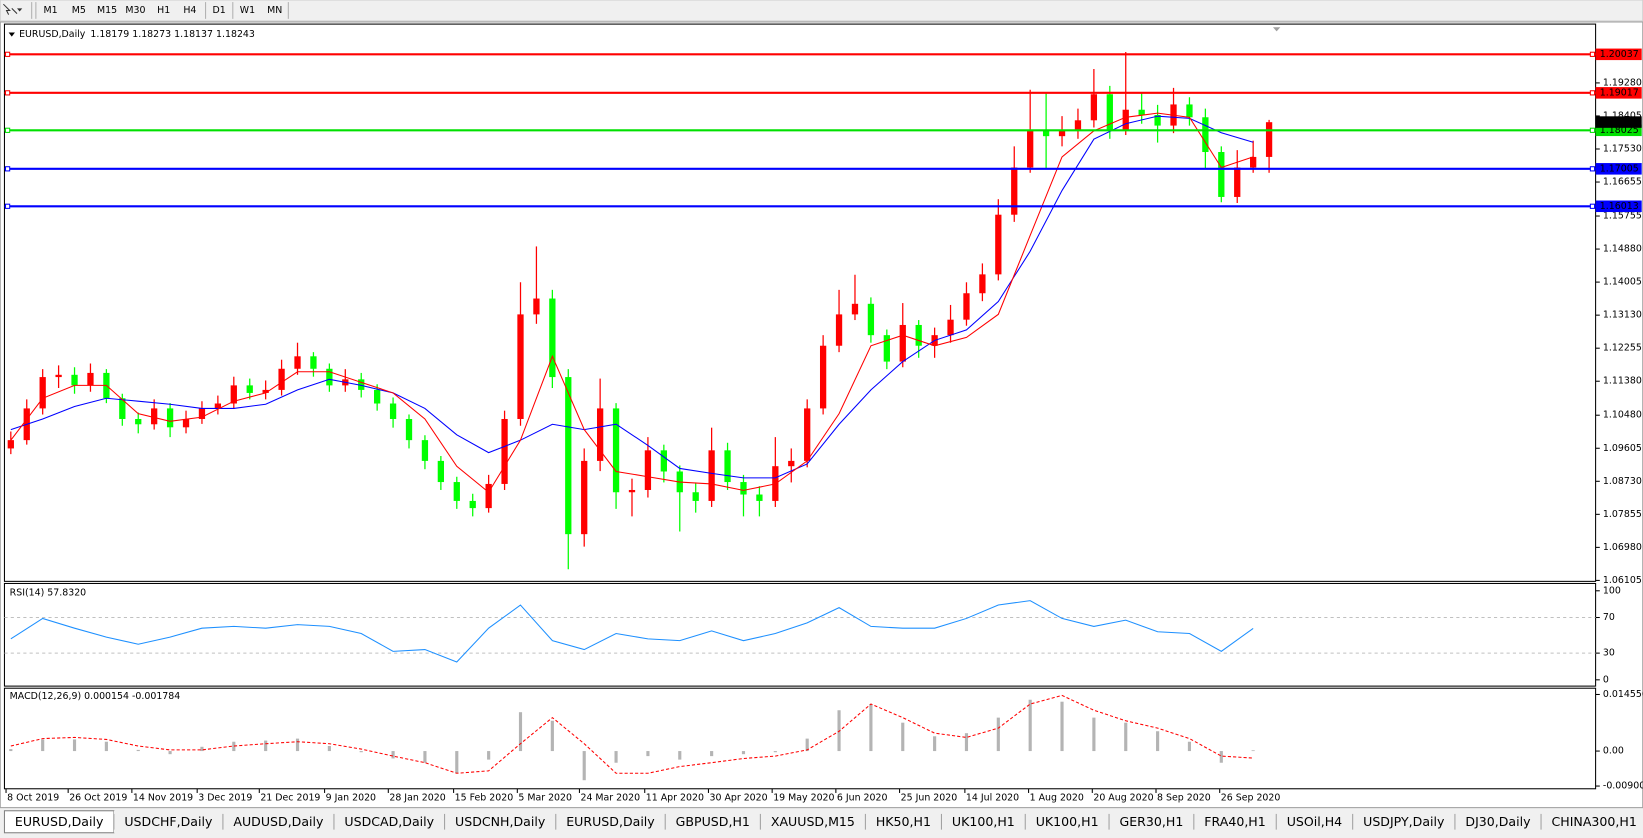 Image resolution: width=1643 pixels, height=838 pixels. I want to click on tab-label: FRA40,H1, so click(1234, 821).